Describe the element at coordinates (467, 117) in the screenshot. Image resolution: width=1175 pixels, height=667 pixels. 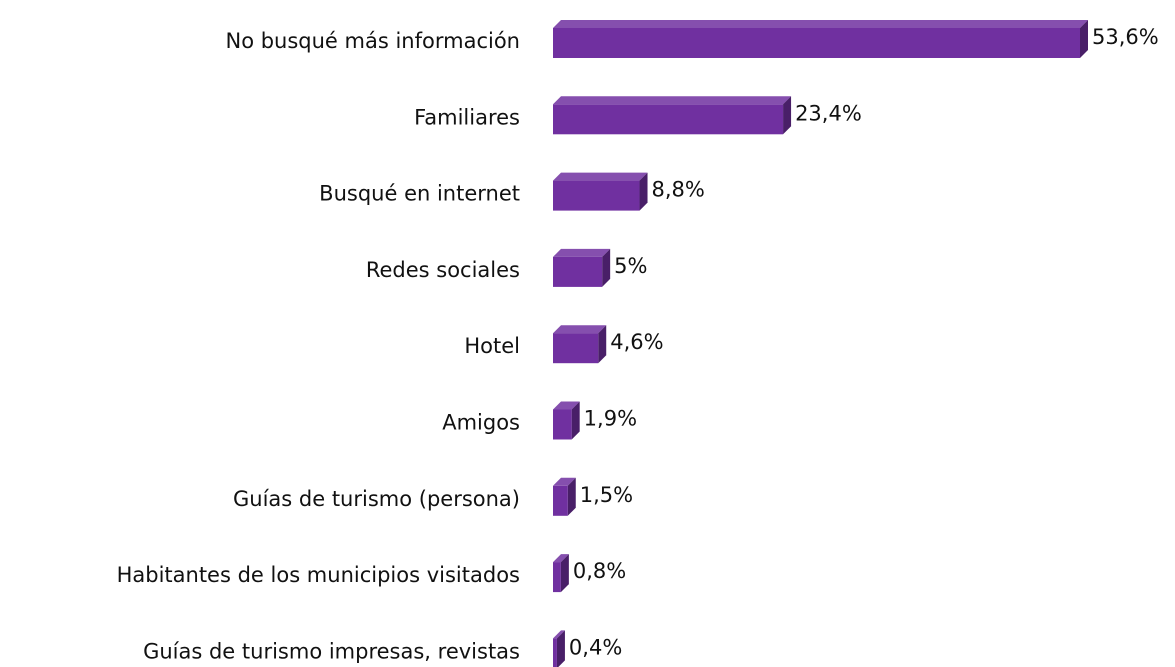
I see `category-label: Familiares` at that location.